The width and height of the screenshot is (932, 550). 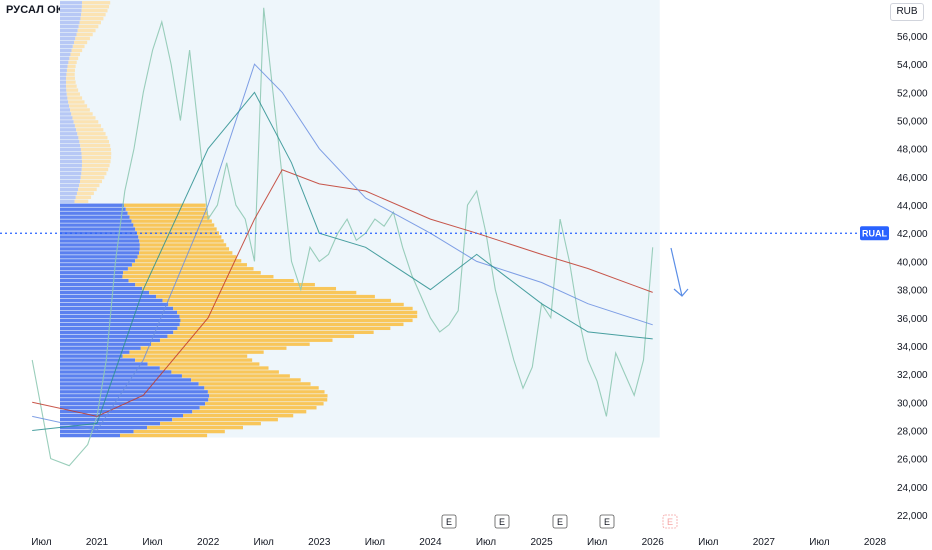 I want to click on y-tick-label: 52,000, so click(x=912, y=93).